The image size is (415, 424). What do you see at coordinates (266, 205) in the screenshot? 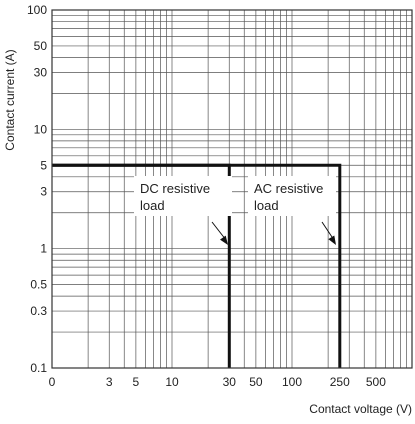
I see `annotation-label-ac-line2: load` at bounding box center [266, 205].